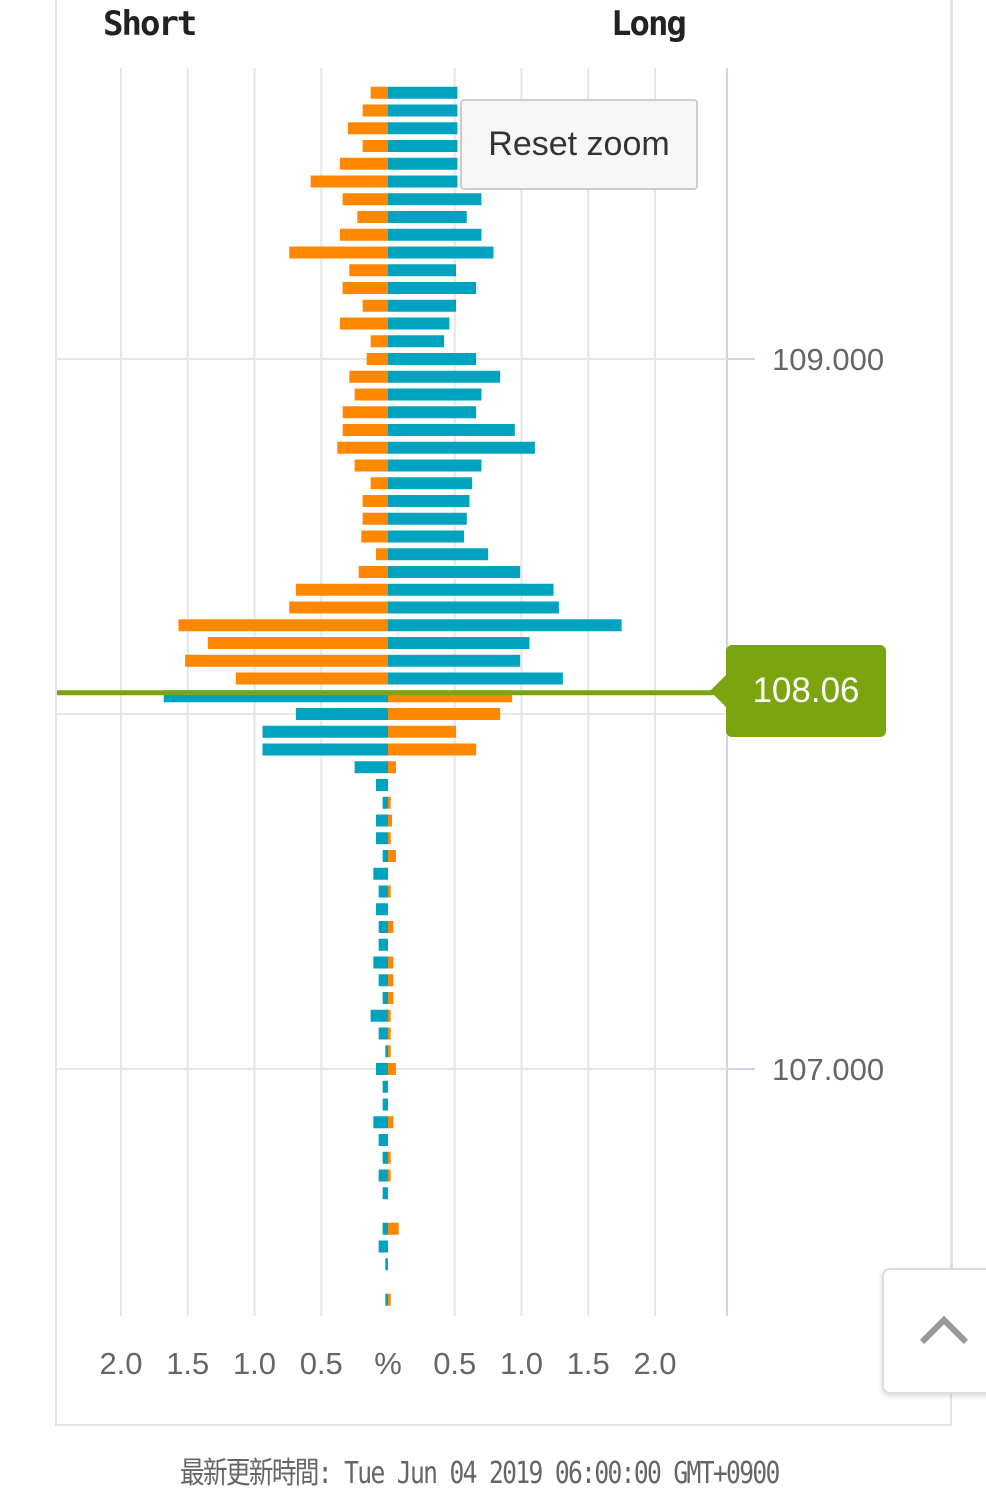 The image size is (986, 1492). I want to click on scroll-to-top-button, so click(934, 1331).